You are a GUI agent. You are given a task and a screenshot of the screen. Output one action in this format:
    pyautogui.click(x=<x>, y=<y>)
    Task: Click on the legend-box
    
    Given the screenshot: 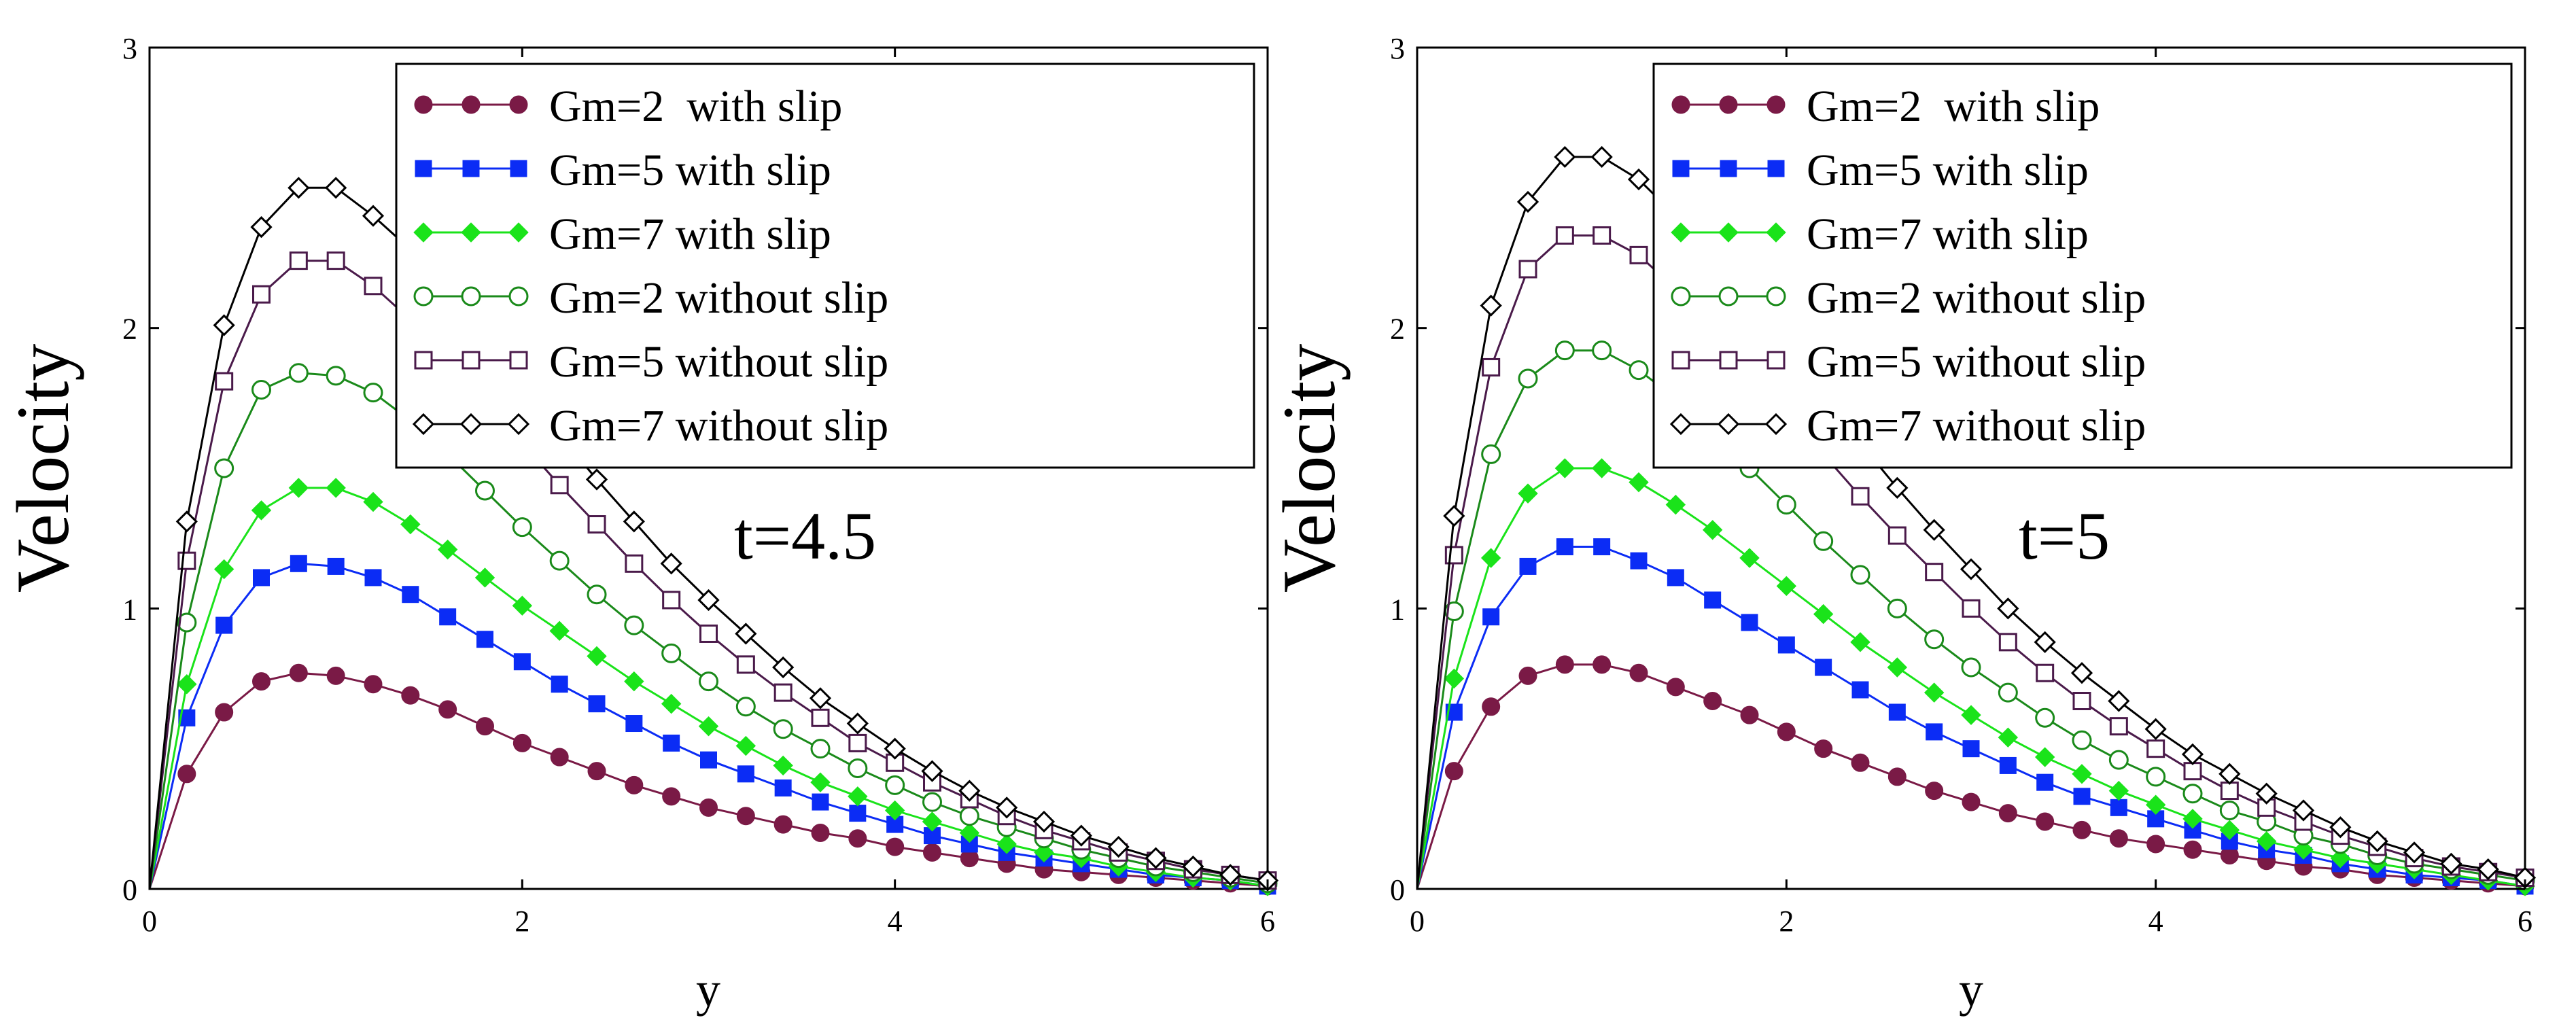 What is the action you would take?
    pyautogui.click(x=825, y=266)
    